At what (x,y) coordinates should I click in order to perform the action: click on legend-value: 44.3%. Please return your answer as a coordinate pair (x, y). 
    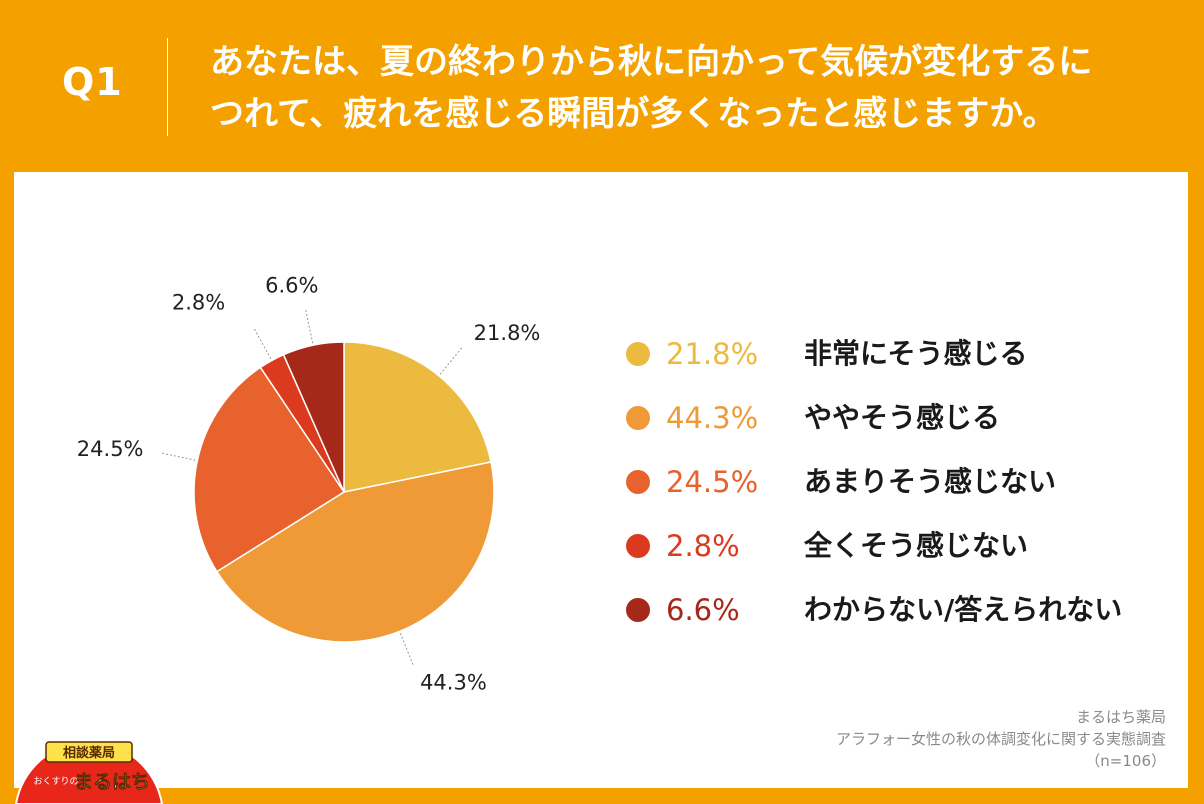
    Looking at the image, I should click on (712, 418).